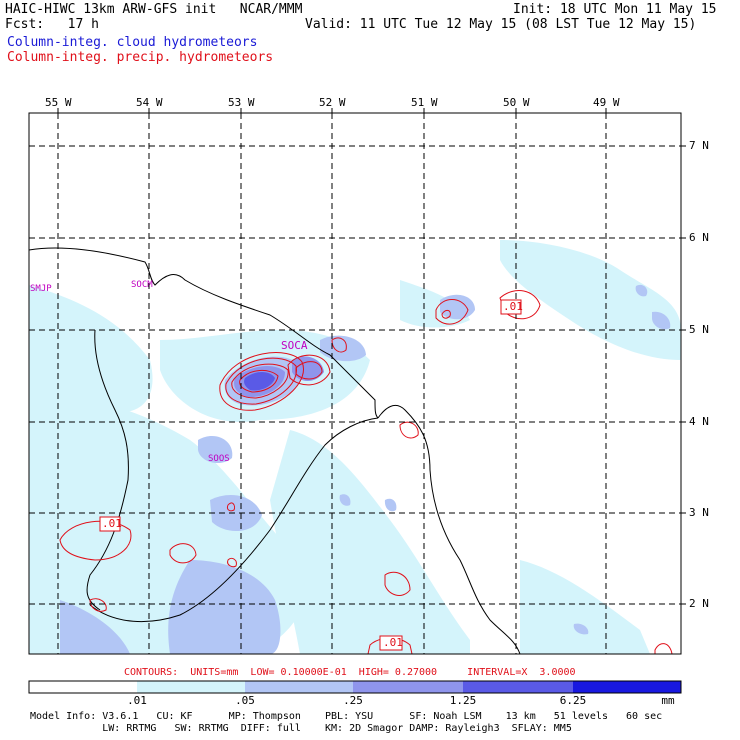 The width and height of the screenshot is (740, 740). Describe the element at coordinates (140, 57) in the screenshot. I see `legend-precip: Column-integ. precip. hydrometeors` at that location.